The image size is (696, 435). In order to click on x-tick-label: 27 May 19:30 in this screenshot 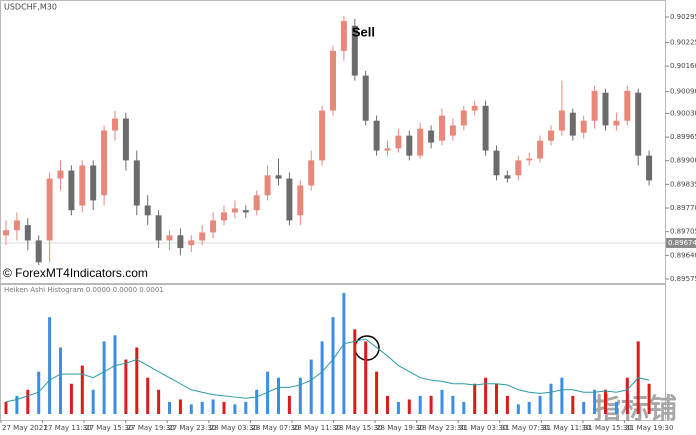, I will do `click(151, 428)`.